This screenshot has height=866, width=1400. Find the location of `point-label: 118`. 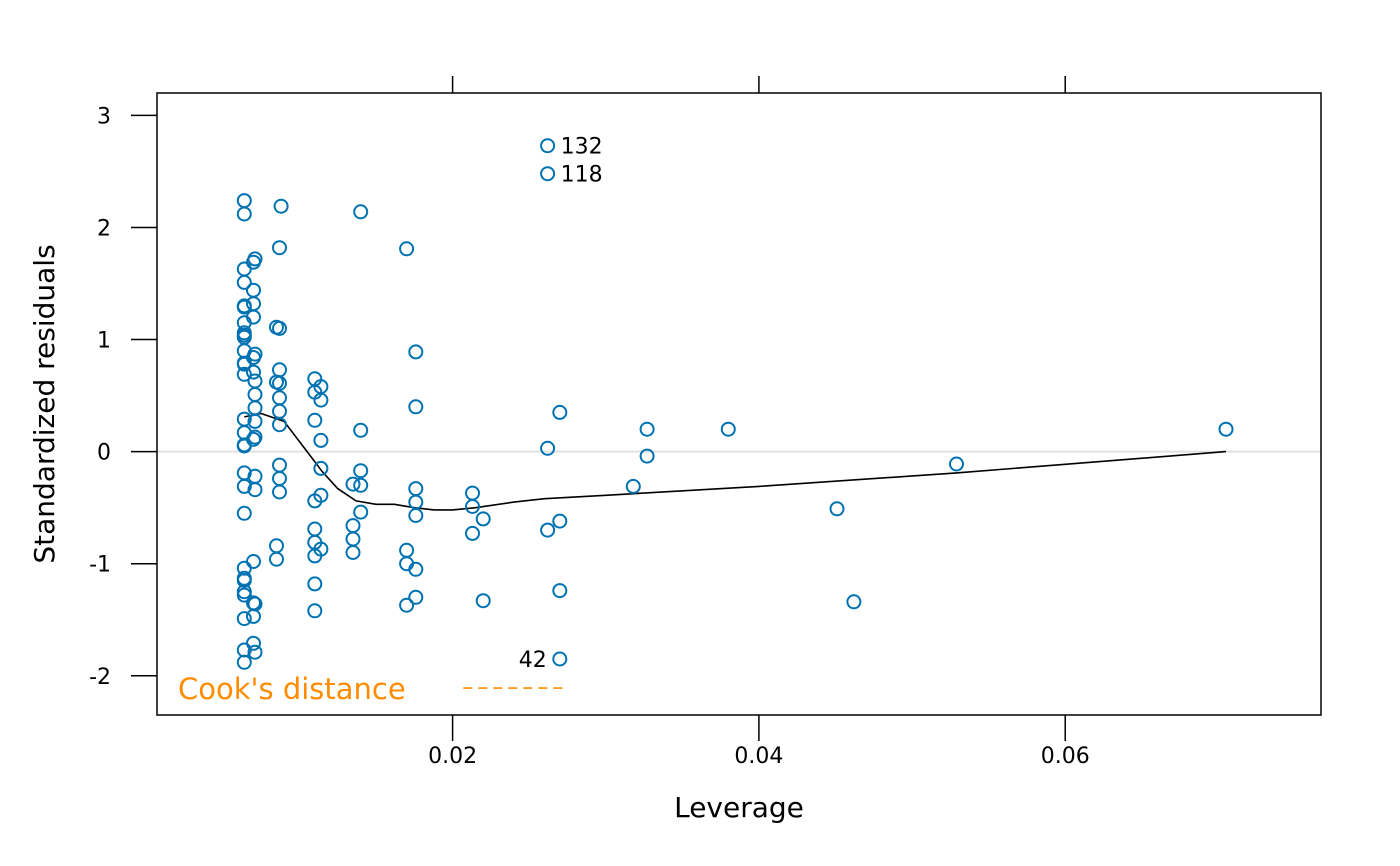

point-label: 118 is located at coordinates (582, 175).